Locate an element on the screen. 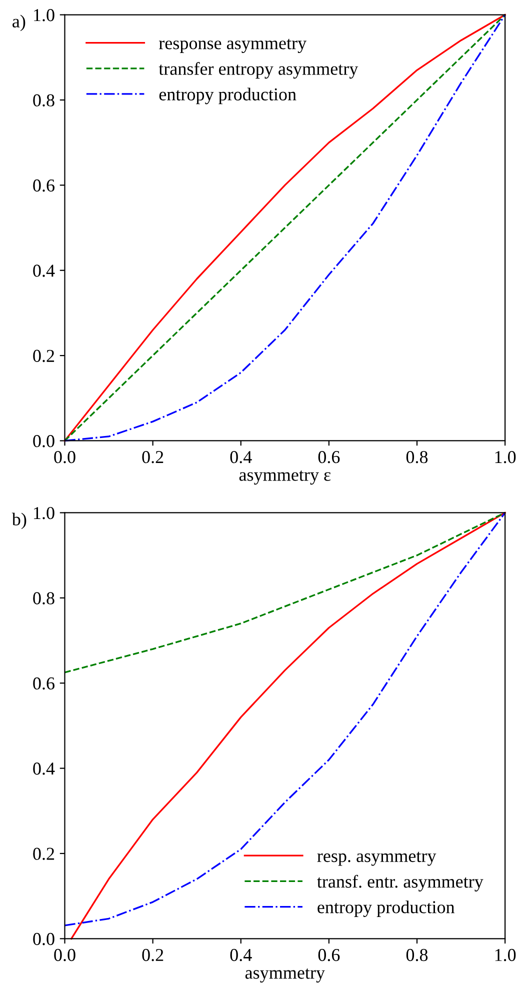  legend-label: resp. asymmetry is located at coordinates (376, 859).